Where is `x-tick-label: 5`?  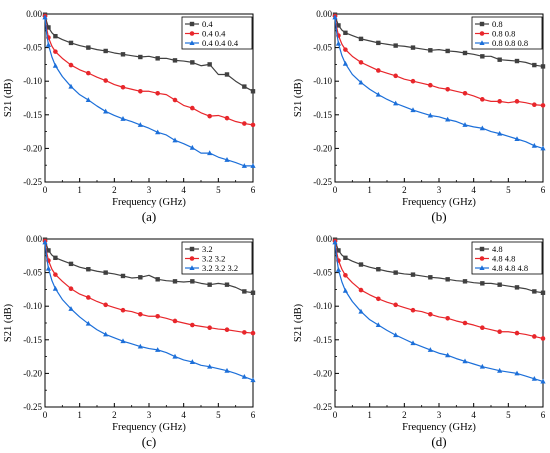 x-tick-label: 5 is located at coordinates (508, 415).